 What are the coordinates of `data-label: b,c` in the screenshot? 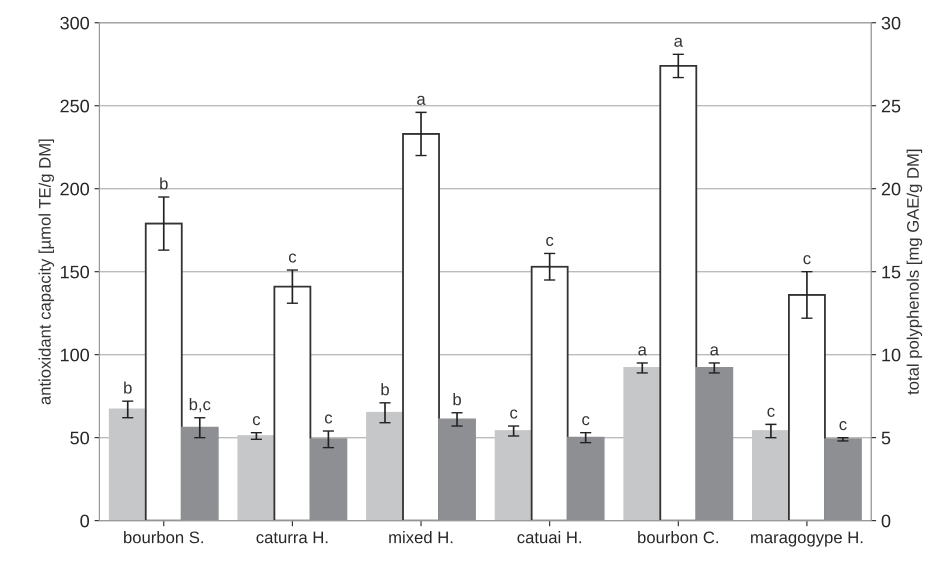 It's located at (200, 405).